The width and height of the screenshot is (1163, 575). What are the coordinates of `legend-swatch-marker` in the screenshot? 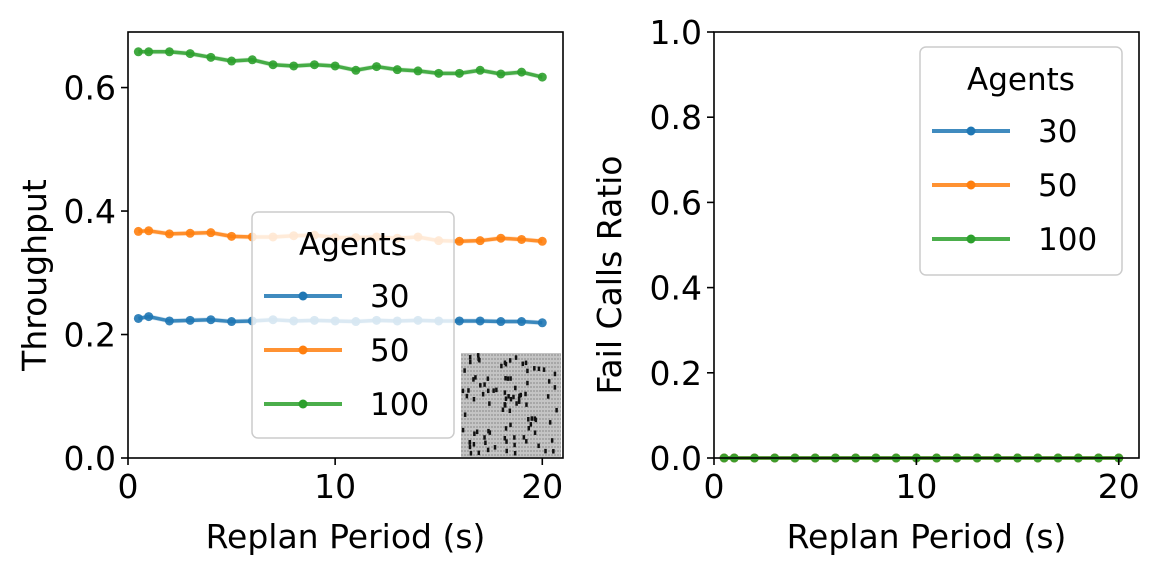 It's located at (303, 350).